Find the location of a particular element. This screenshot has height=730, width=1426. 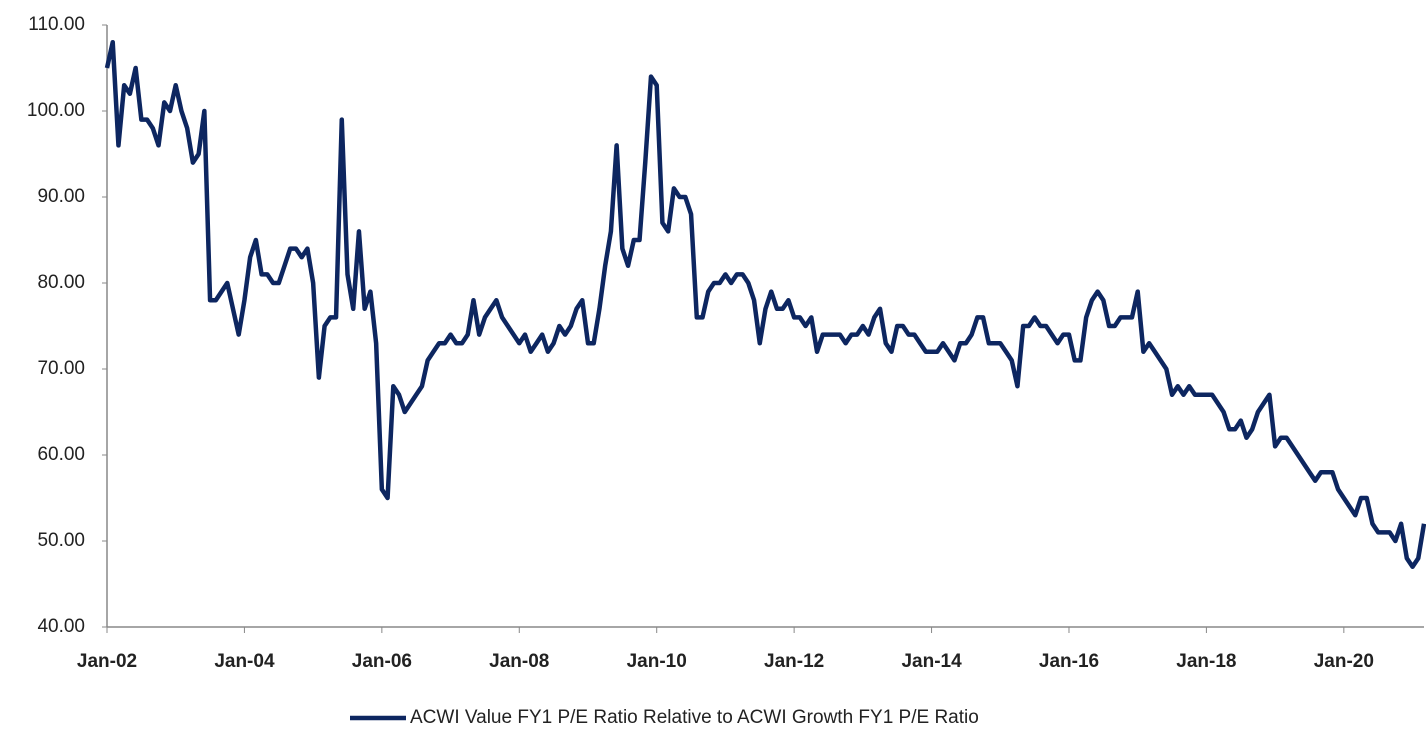

y-tick-label: 40.00 is located at coordinates (61, 626).